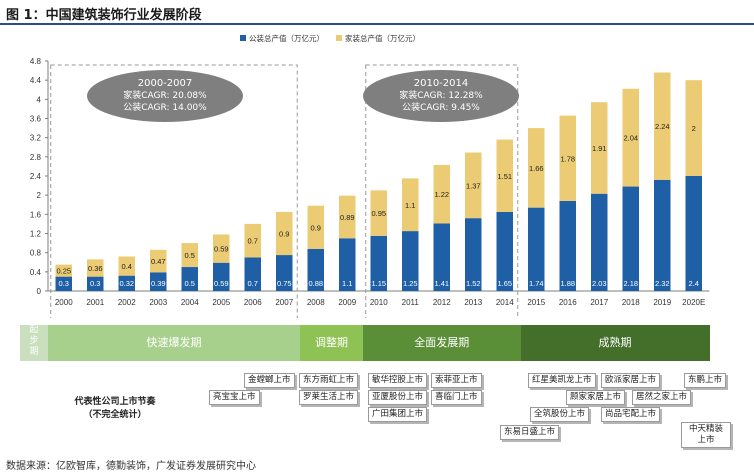 The image size is (754, 476). I want to click on data-label-home: 1.91, so click(599, 148).